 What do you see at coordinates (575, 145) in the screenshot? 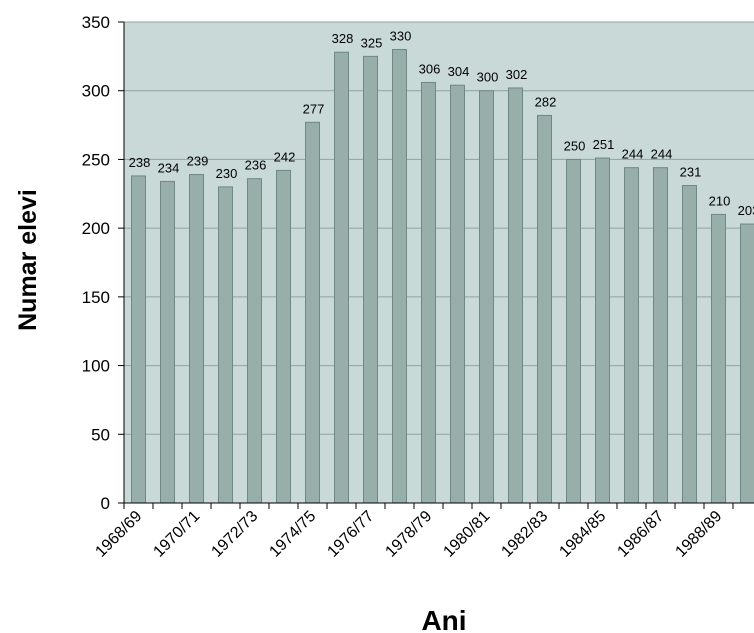
I see `data-label: 250` at bounding box center [575, 145].